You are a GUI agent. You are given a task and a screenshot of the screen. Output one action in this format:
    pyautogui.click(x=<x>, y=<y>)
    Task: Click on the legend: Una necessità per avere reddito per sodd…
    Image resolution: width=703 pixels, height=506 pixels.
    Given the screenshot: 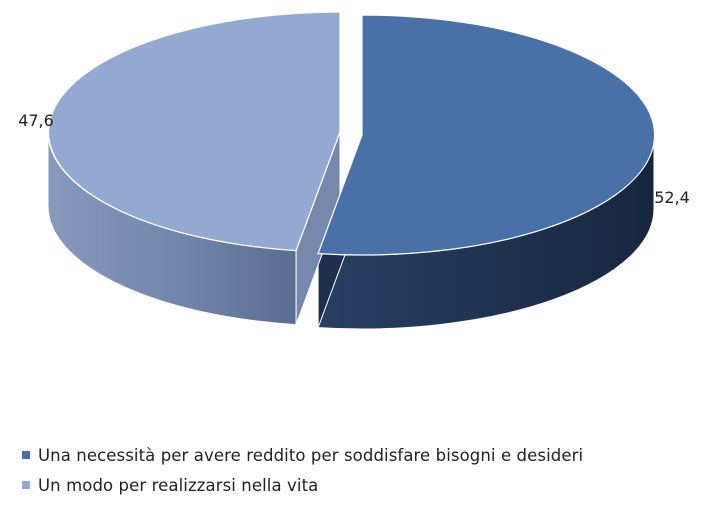 What is the action you would take?
    pyautogui.click(x=302, y=470)
    